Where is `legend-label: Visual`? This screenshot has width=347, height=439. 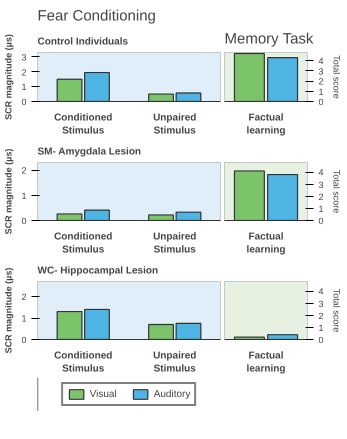 legend-label: Visual is located at coordinates (103, 394).